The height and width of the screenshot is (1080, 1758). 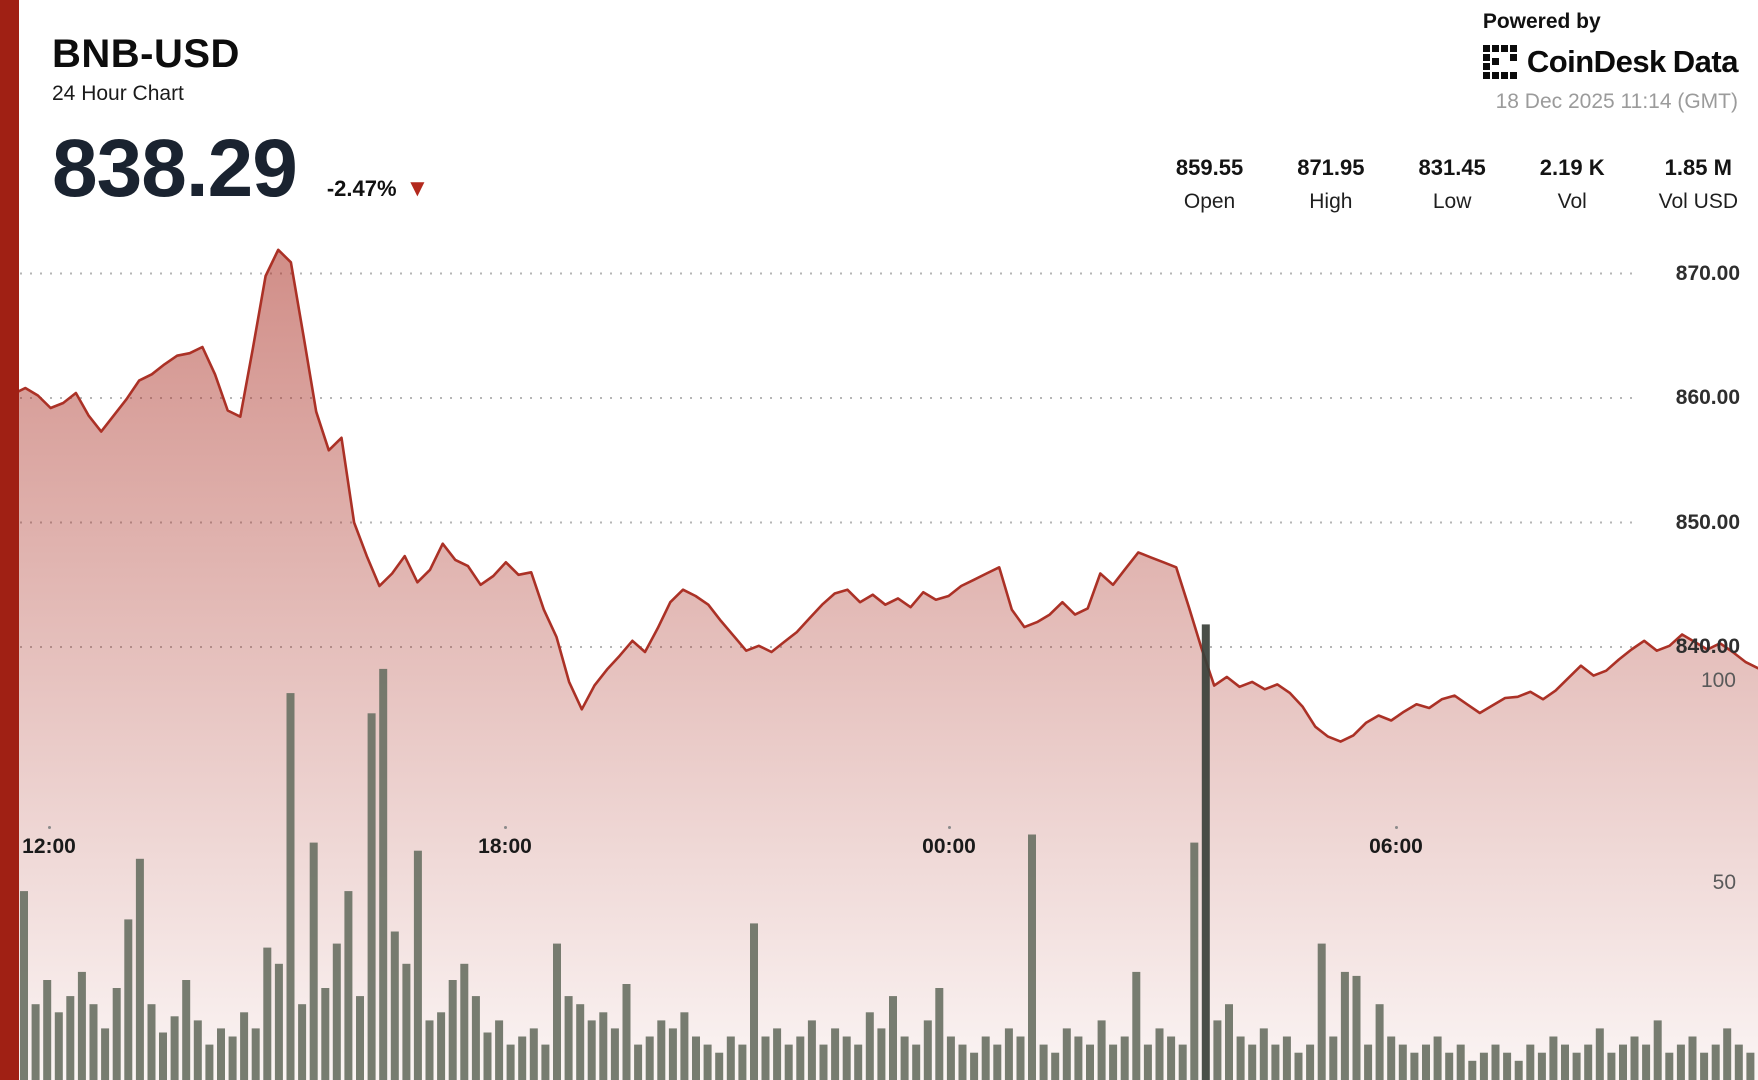 I want to click on stat-open: 859.55 Open, so click(x=1209, y=184).